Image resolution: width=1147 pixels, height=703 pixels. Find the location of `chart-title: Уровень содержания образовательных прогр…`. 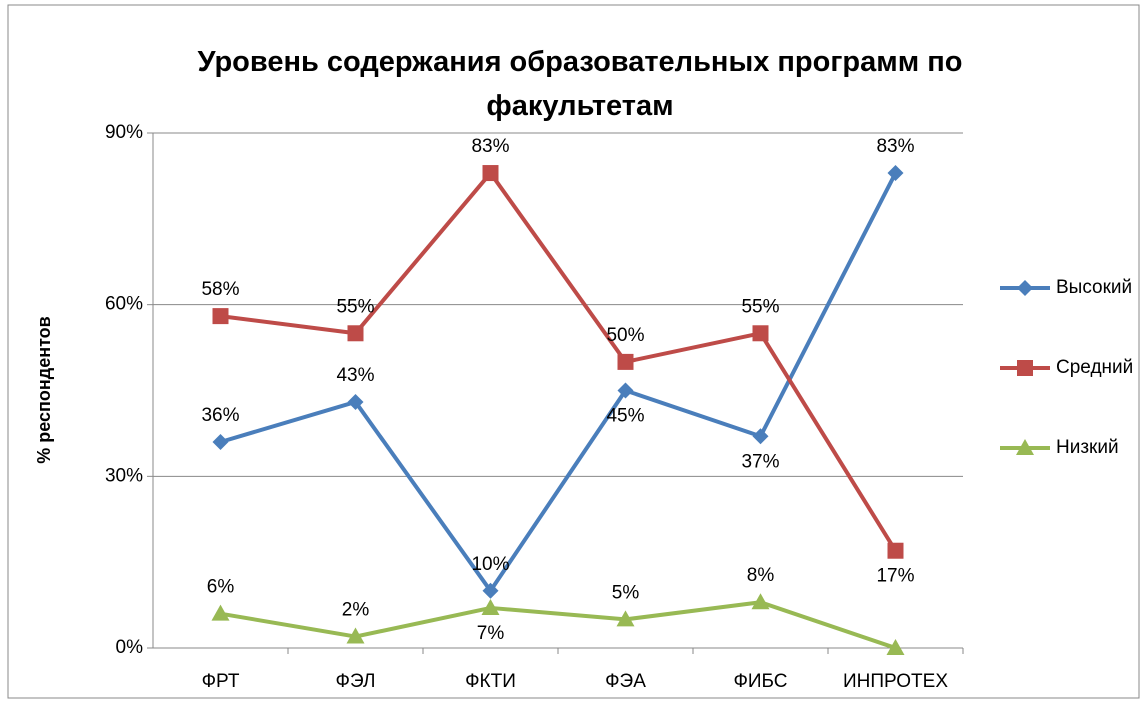

chart-title: Уровень содержания образовательных прогр… is located at coordinates (580, 84).